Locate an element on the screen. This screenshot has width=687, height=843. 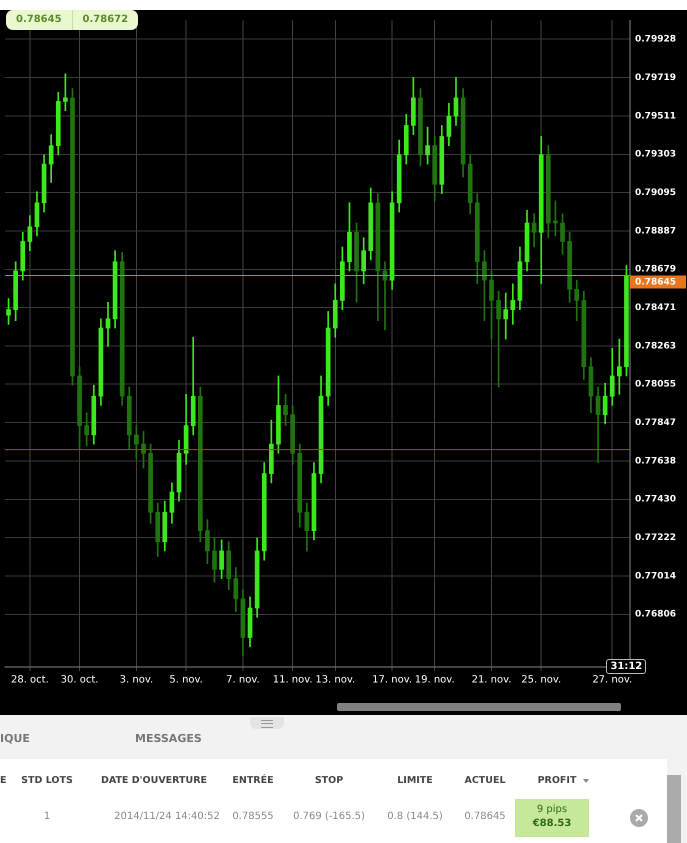
y-tick-label: 0.78263 is located at coordinates (655, 346).